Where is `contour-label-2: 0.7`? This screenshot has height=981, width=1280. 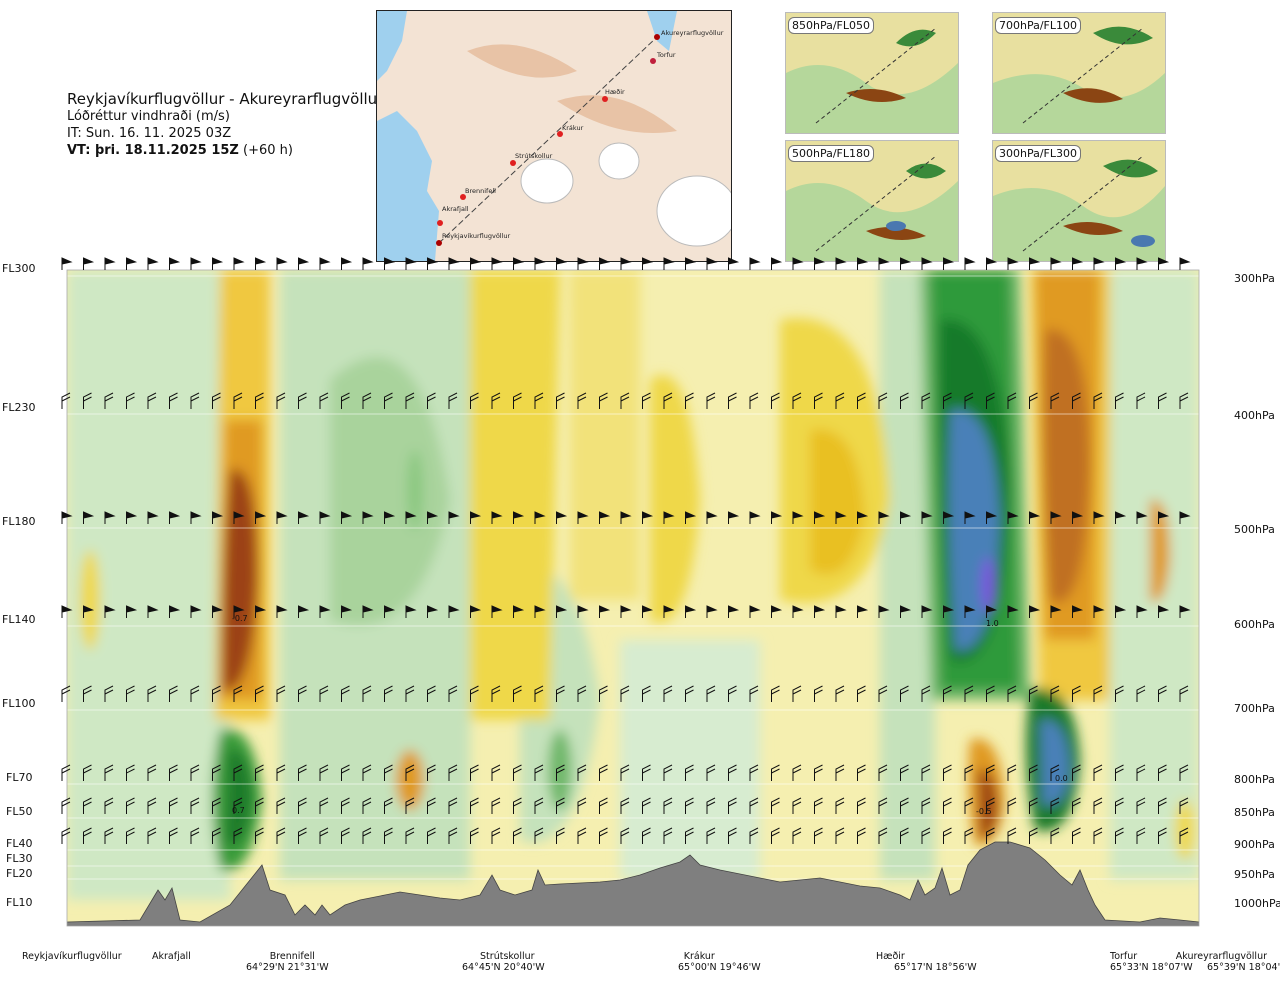
contour-label-2: 0.7 is located at coordinates (238, 810).